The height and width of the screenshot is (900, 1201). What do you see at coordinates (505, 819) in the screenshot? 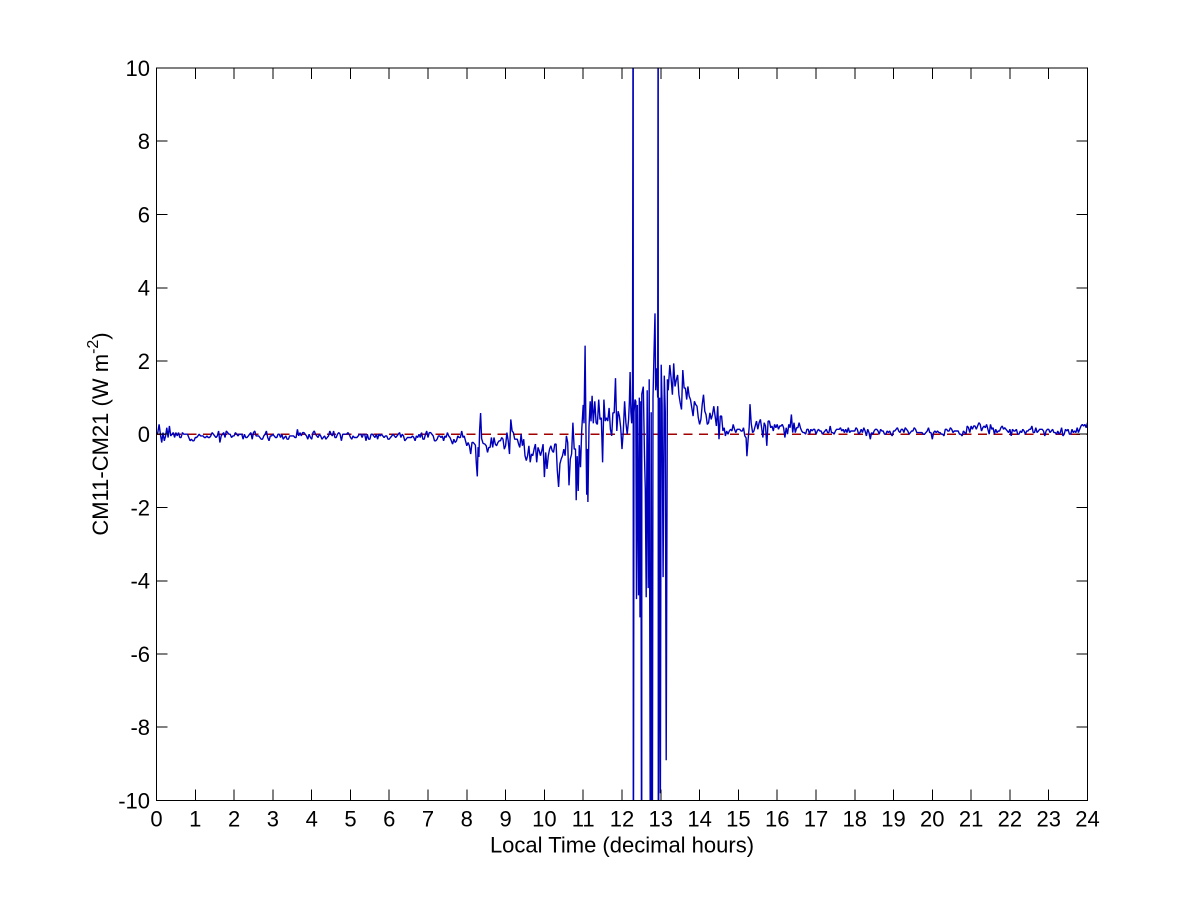
I see `svg-text: 9` at bounding box center [505, 819].